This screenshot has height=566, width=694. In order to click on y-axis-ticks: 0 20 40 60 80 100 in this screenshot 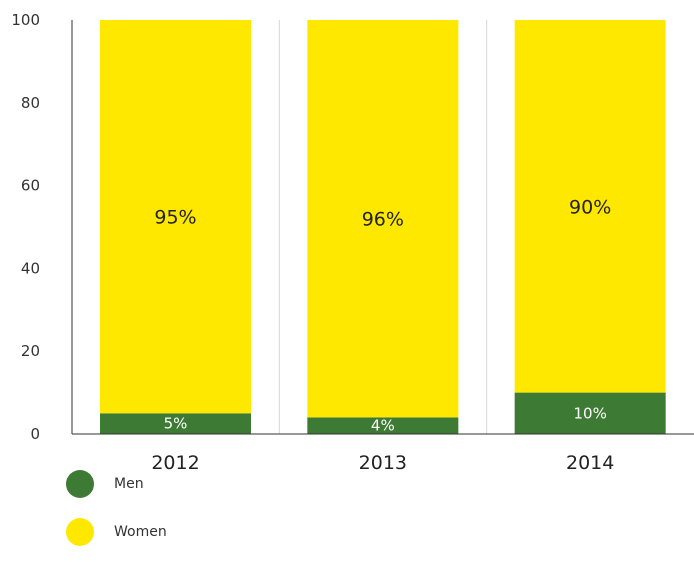, I will do `click(25, 227)`.